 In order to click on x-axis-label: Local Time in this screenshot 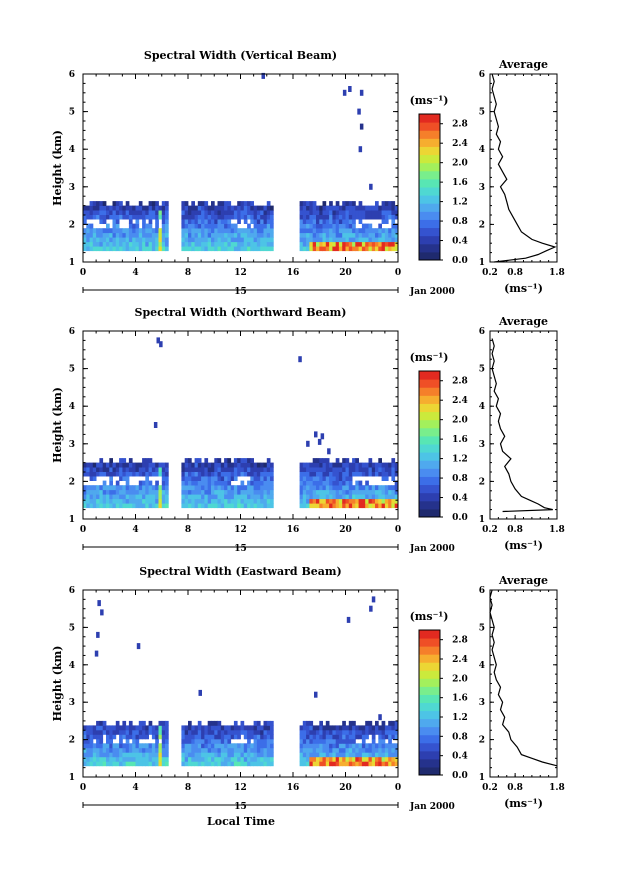, I will do `click(241, 821)`.